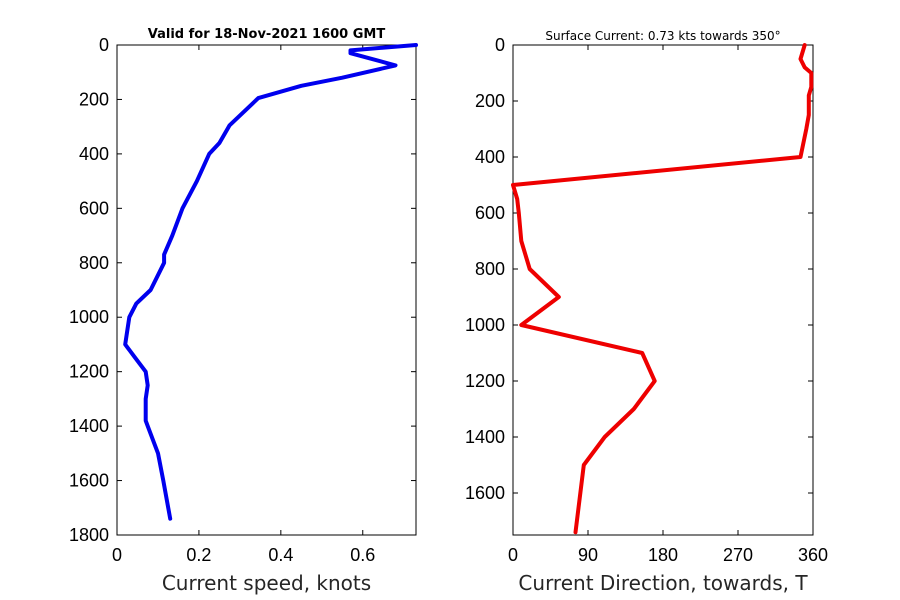 The height and width of the screenshot is (600, 900). Describe the element at coordinates (280, 555) in the screenshot. I see `speed-xtick-label: 0.4` at that location.